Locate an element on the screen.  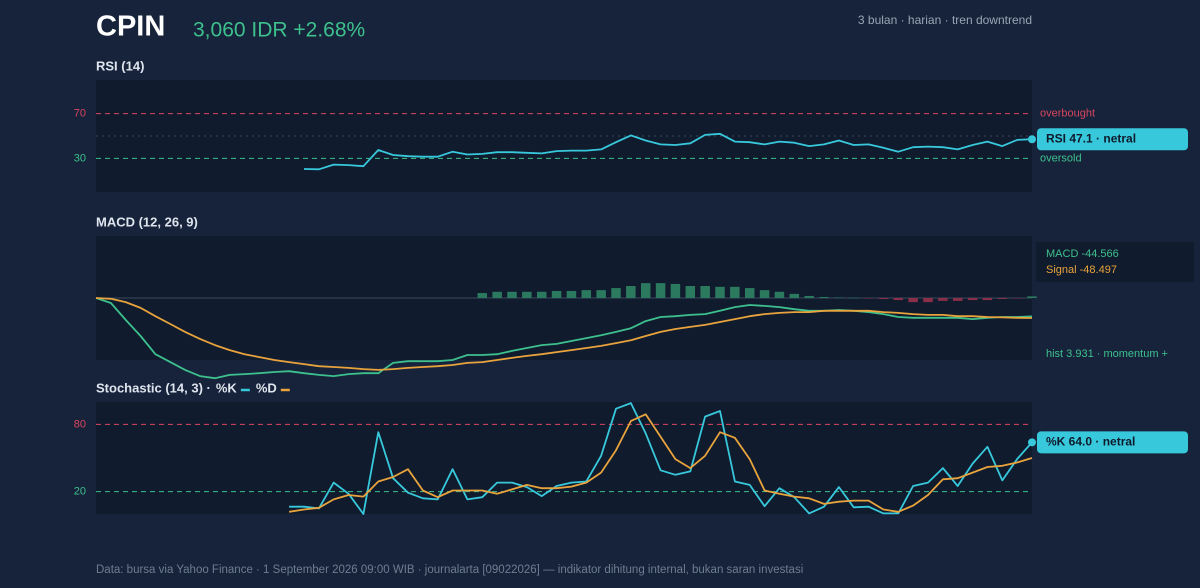
legend-entry: MACD -44.566 is located at coordinates (1082, 254).